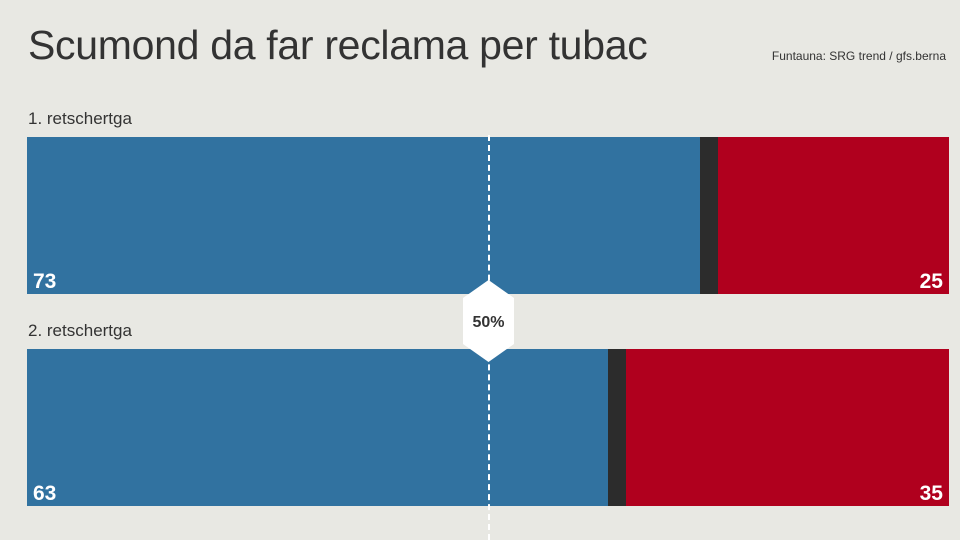  What do you see at coordinates (858, 56) in the screenshot?
I see `source-note: Funtauna: SRG trend / gfs.berna` at bounding box center [858, 56].